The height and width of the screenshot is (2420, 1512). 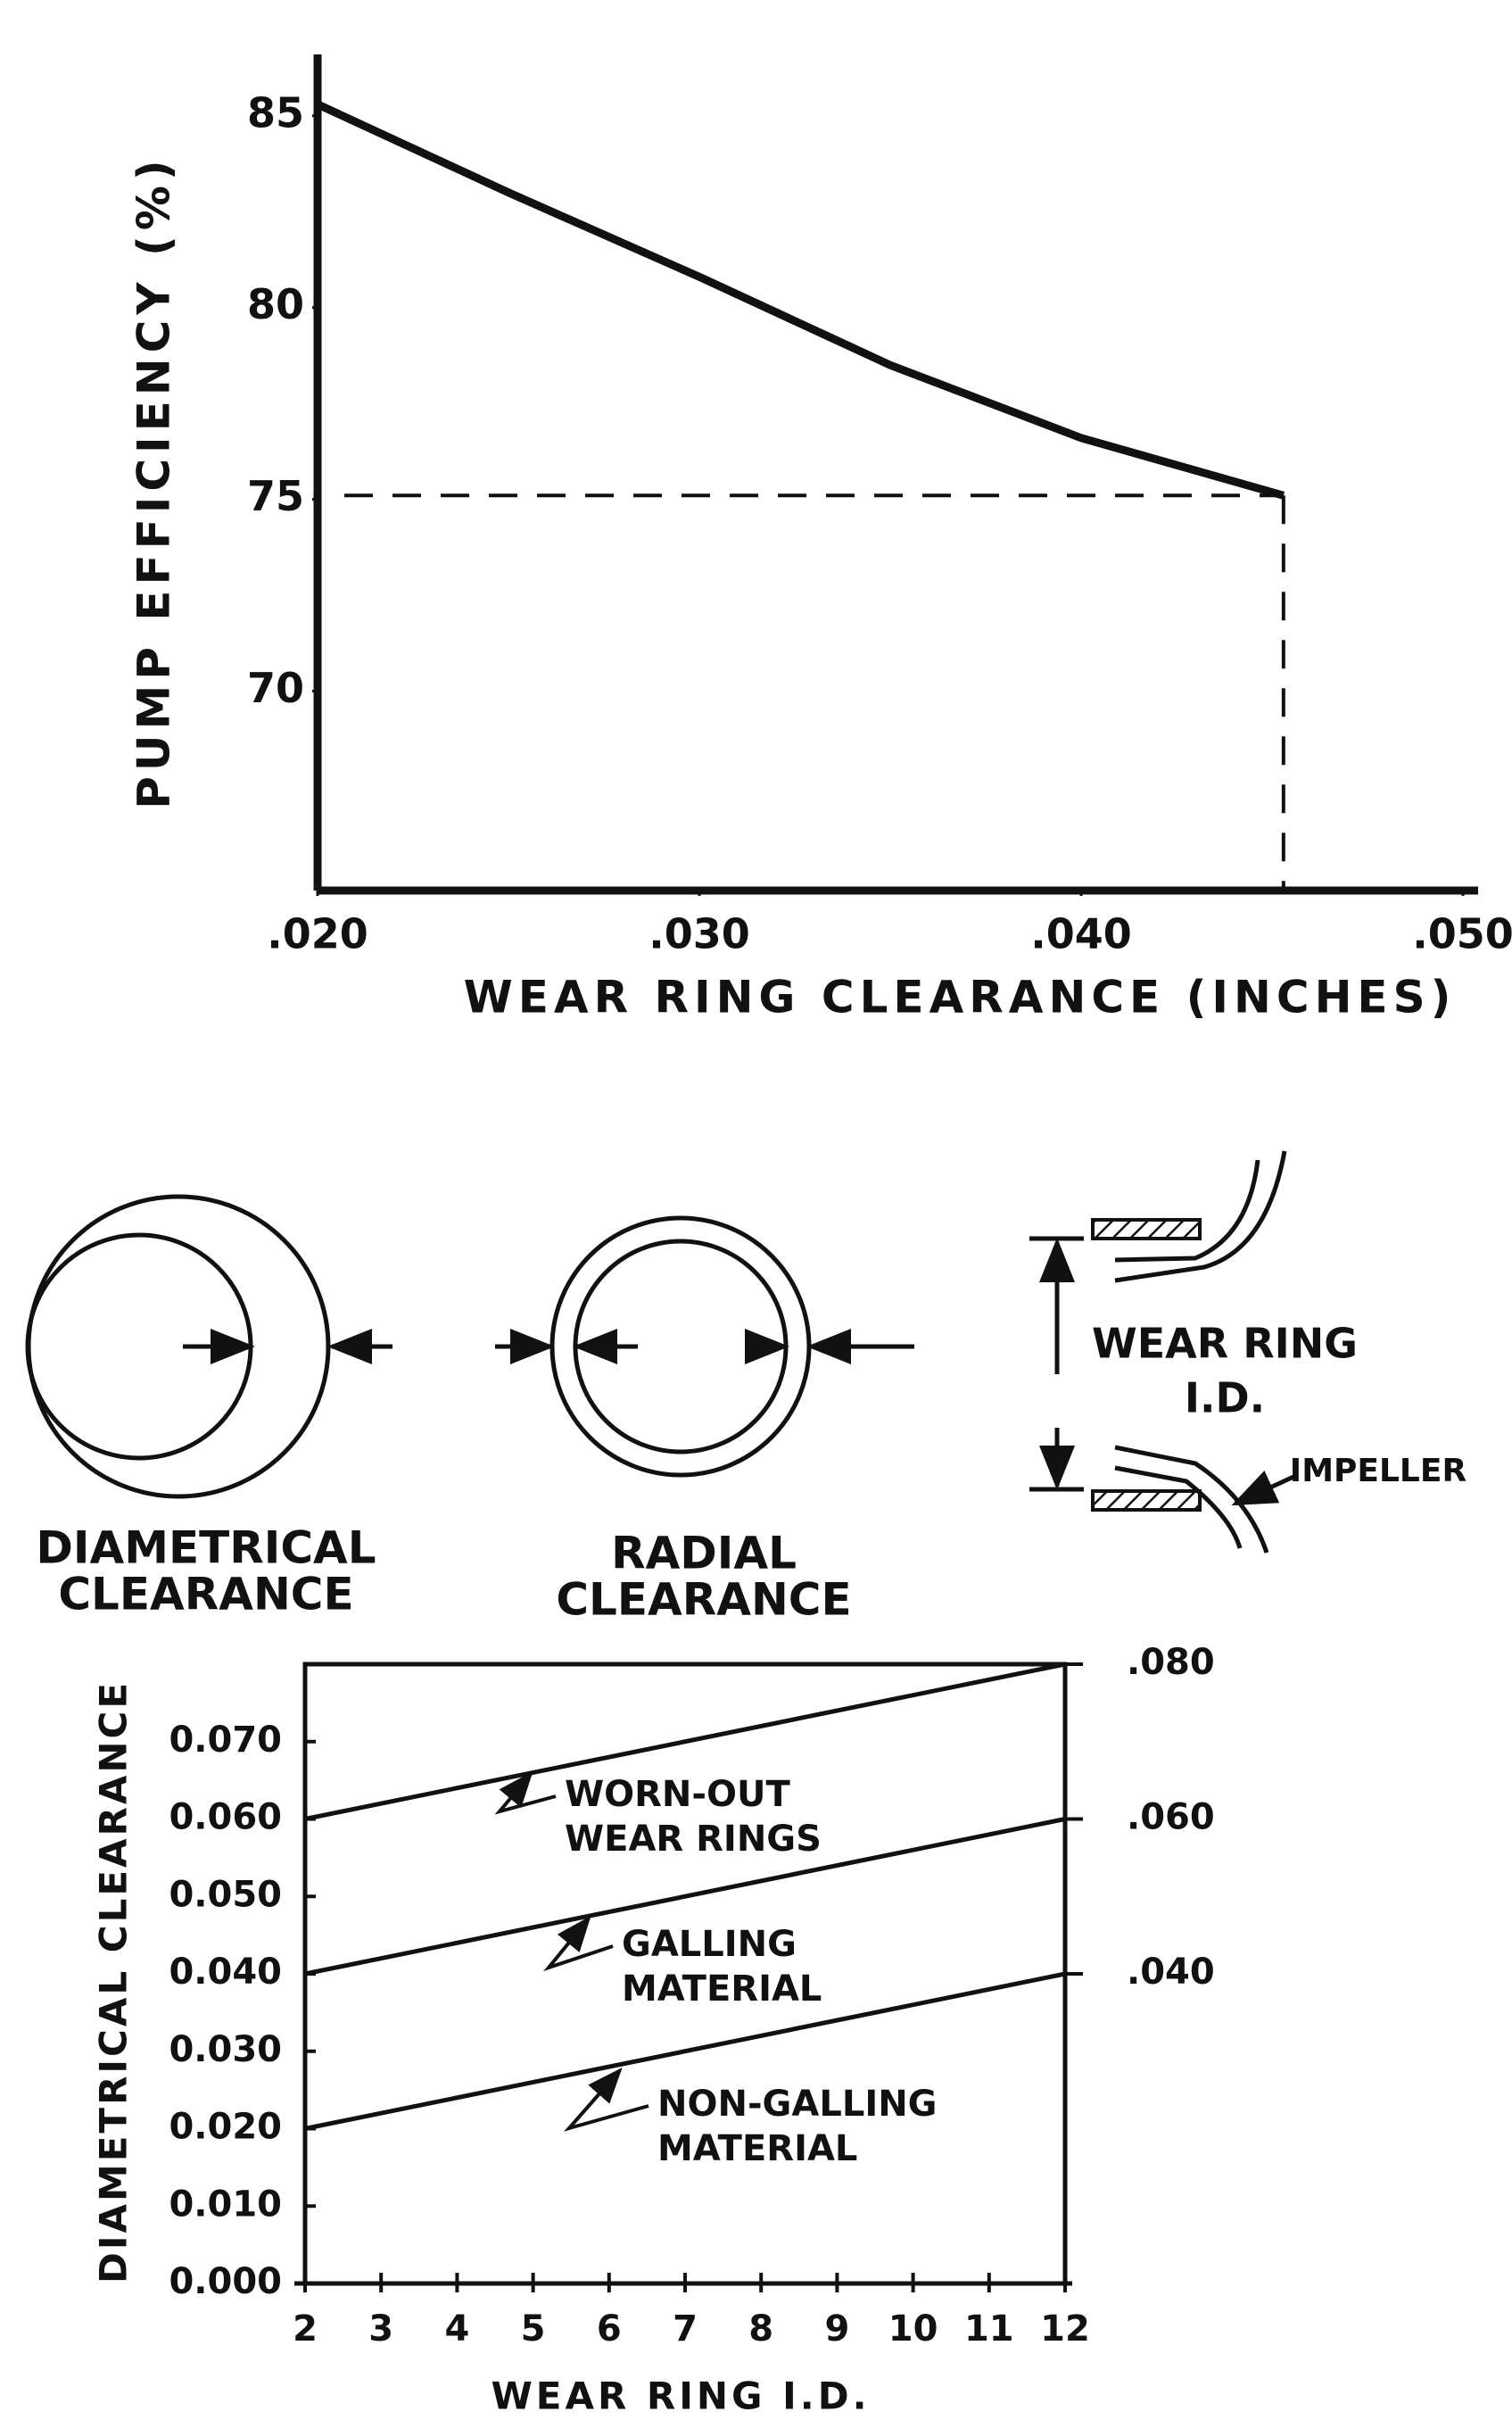 I want to click on x-tick-label: 6, so click(x=609, y=2329).